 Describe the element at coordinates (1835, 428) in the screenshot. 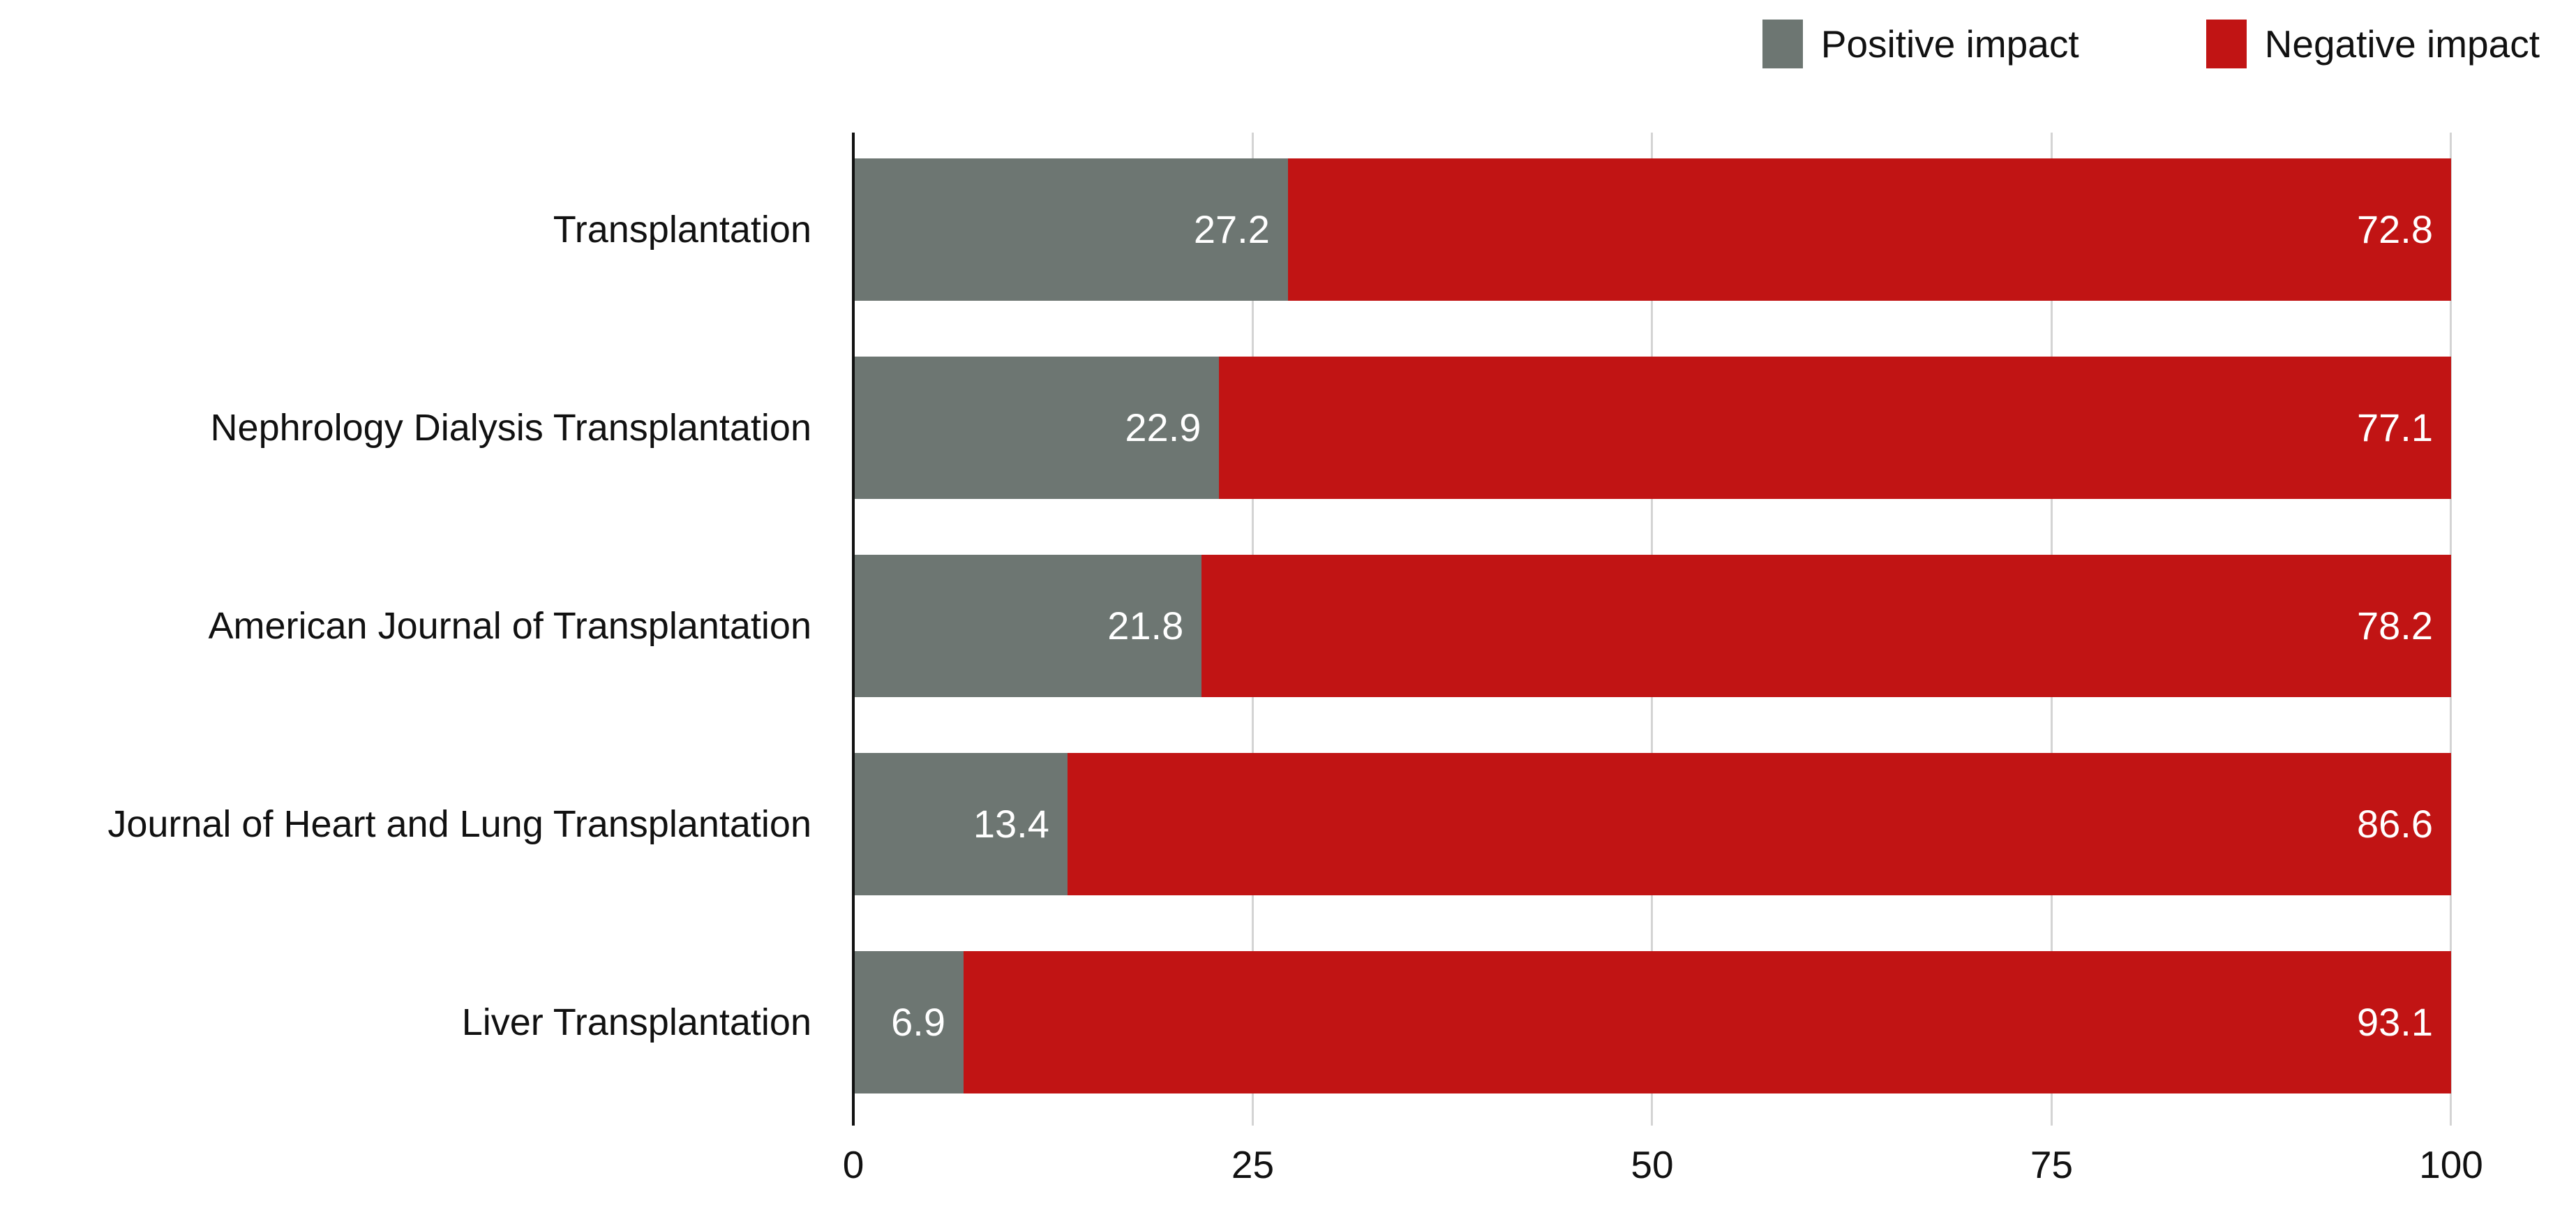

I see `negative-impact-segment: 77.1` at that location.